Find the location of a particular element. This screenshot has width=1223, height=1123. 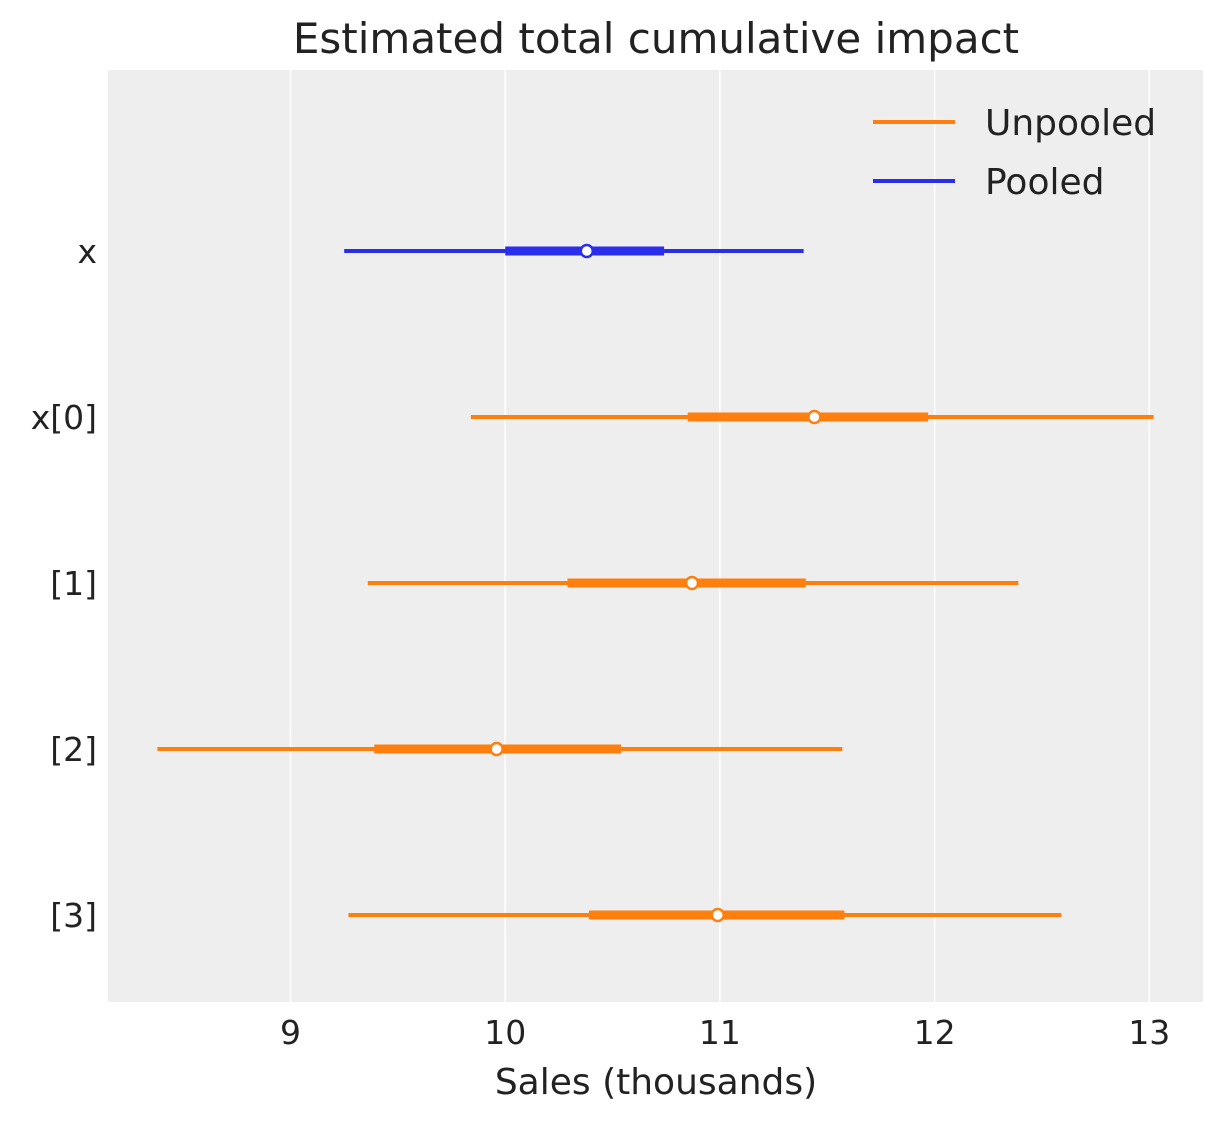

y-tick-label: [3] is located at coordinates (73, 915).